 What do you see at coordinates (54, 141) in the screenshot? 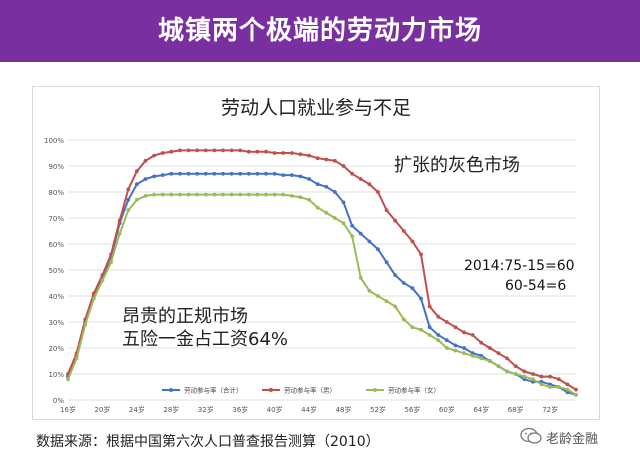
I see `y-tick-label: 100%` at bounding box center [54, 141].